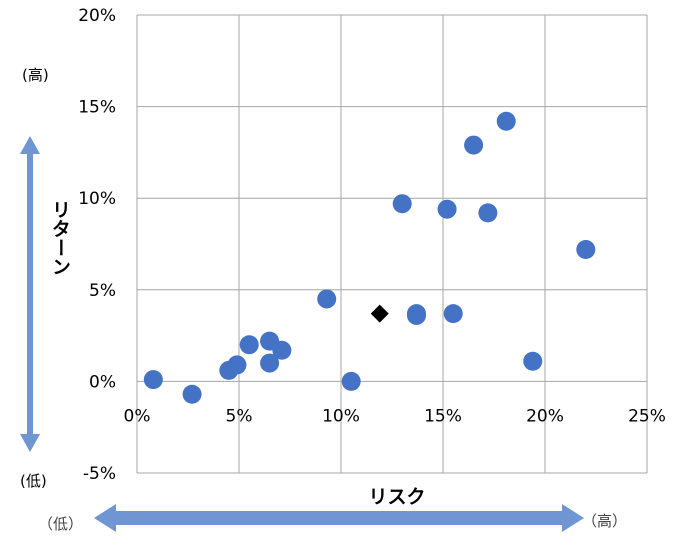 The width and height of the screenshot is (691, 539). I want to click on y-tick-label: 15%, so click(97, 108).